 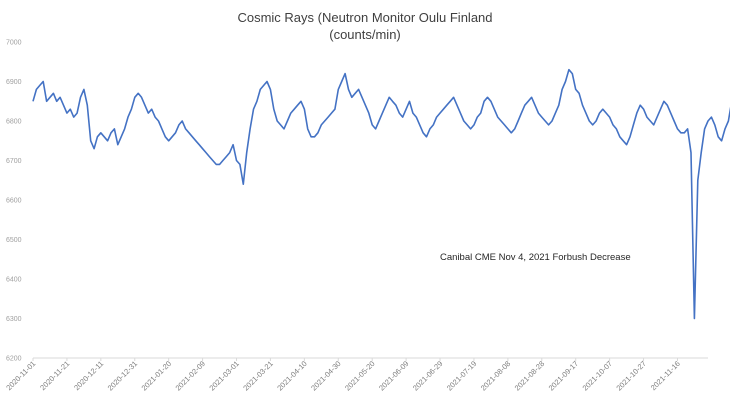 What do you see at coordinates (597, 375) in the screenshot?
I see `x-tick-label: 2021-10-07` at bounding box center [597, 375].